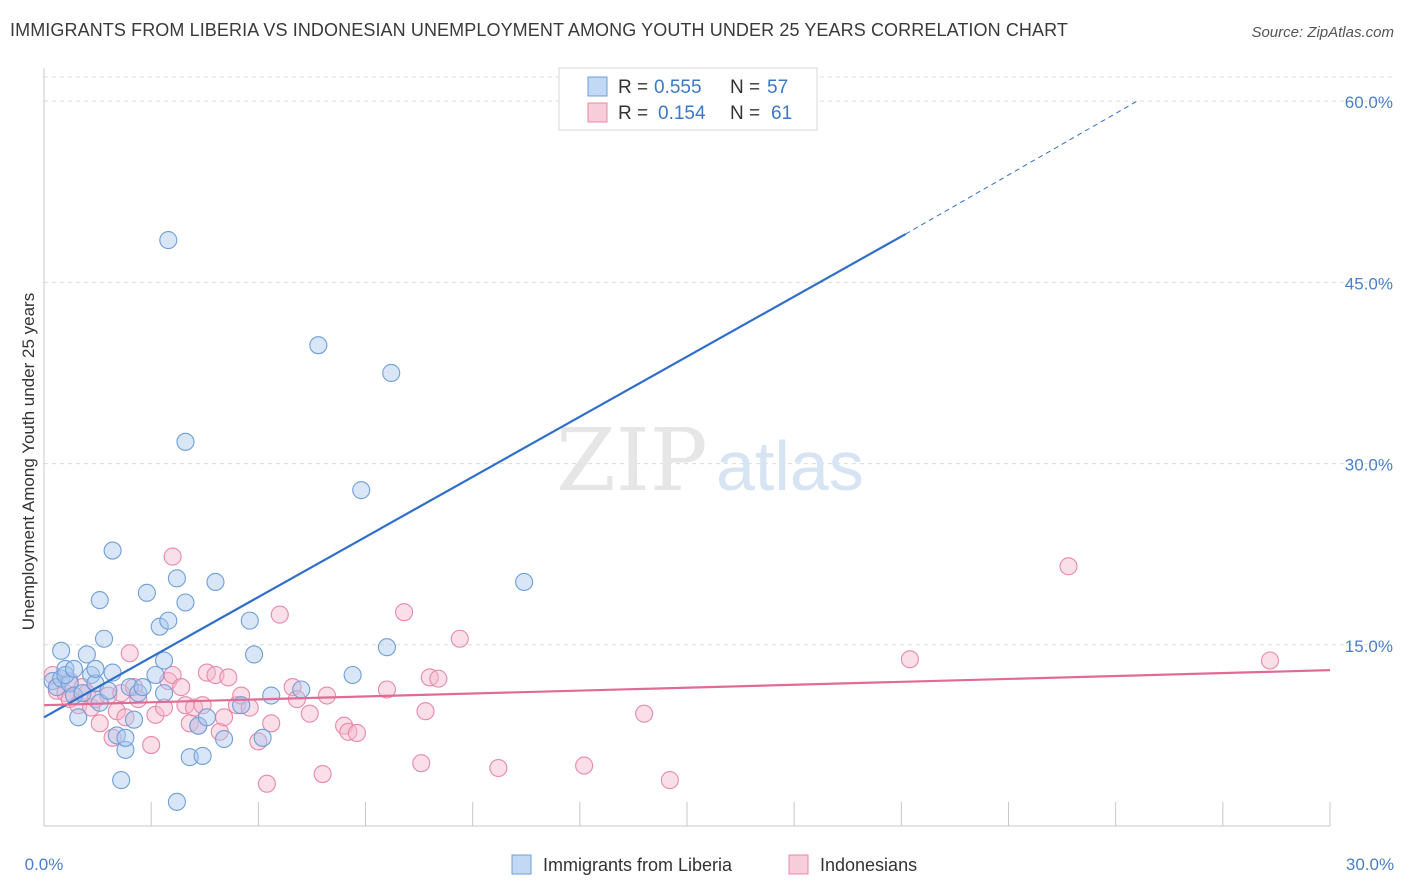 Image resolution: width=1406 pixels, height=892 pixels. Describe the element at coordinates (687, 688) in the screenshot. I see `indonesians-trendline` at that location.